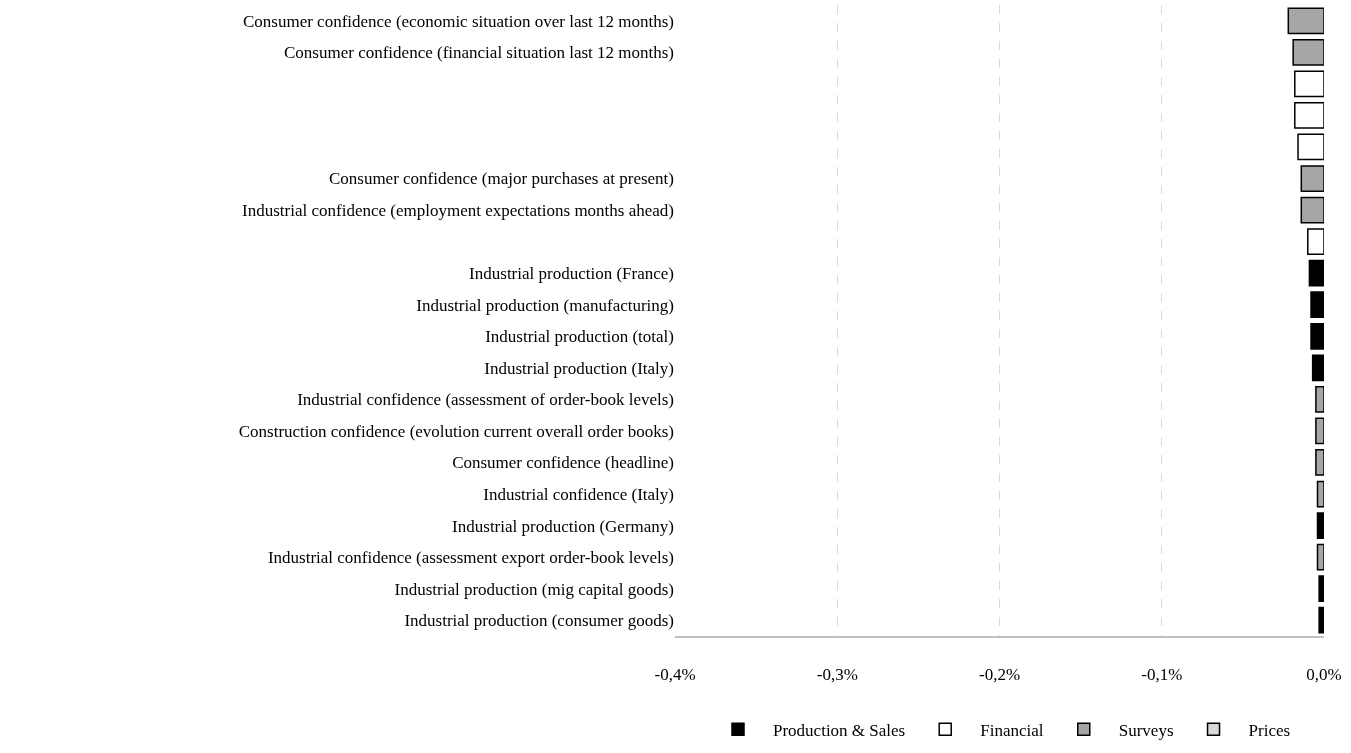 The height and width of the screenshot is (753, 1351). I want to click on x-tick-label: -0,4%, so click(675, 675).